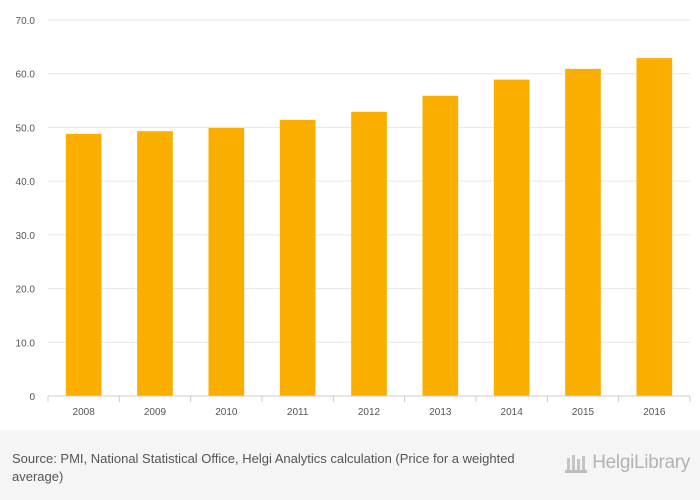 This screenshot has height=500, width=700. Describe the element at coordinates (511, 237) in the screenshot. I see `bar-2014` at that location.